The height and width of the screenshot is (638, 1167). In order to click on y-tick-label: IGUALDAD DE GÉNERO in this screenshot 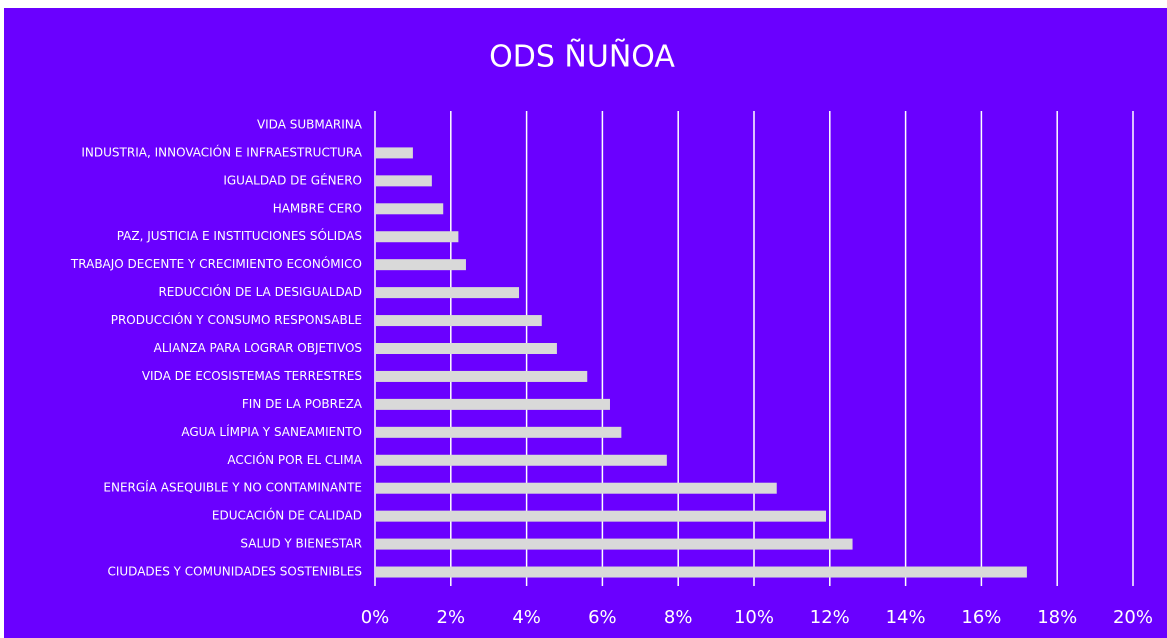, I will do `click(292, 179)`.